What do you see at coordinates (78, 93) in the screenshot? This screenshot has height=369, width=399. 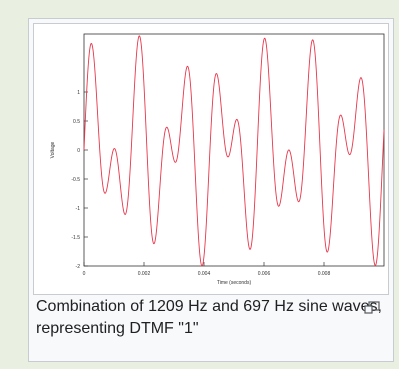 I see `y-tick-label: 1` at bounding box center [78, 93].